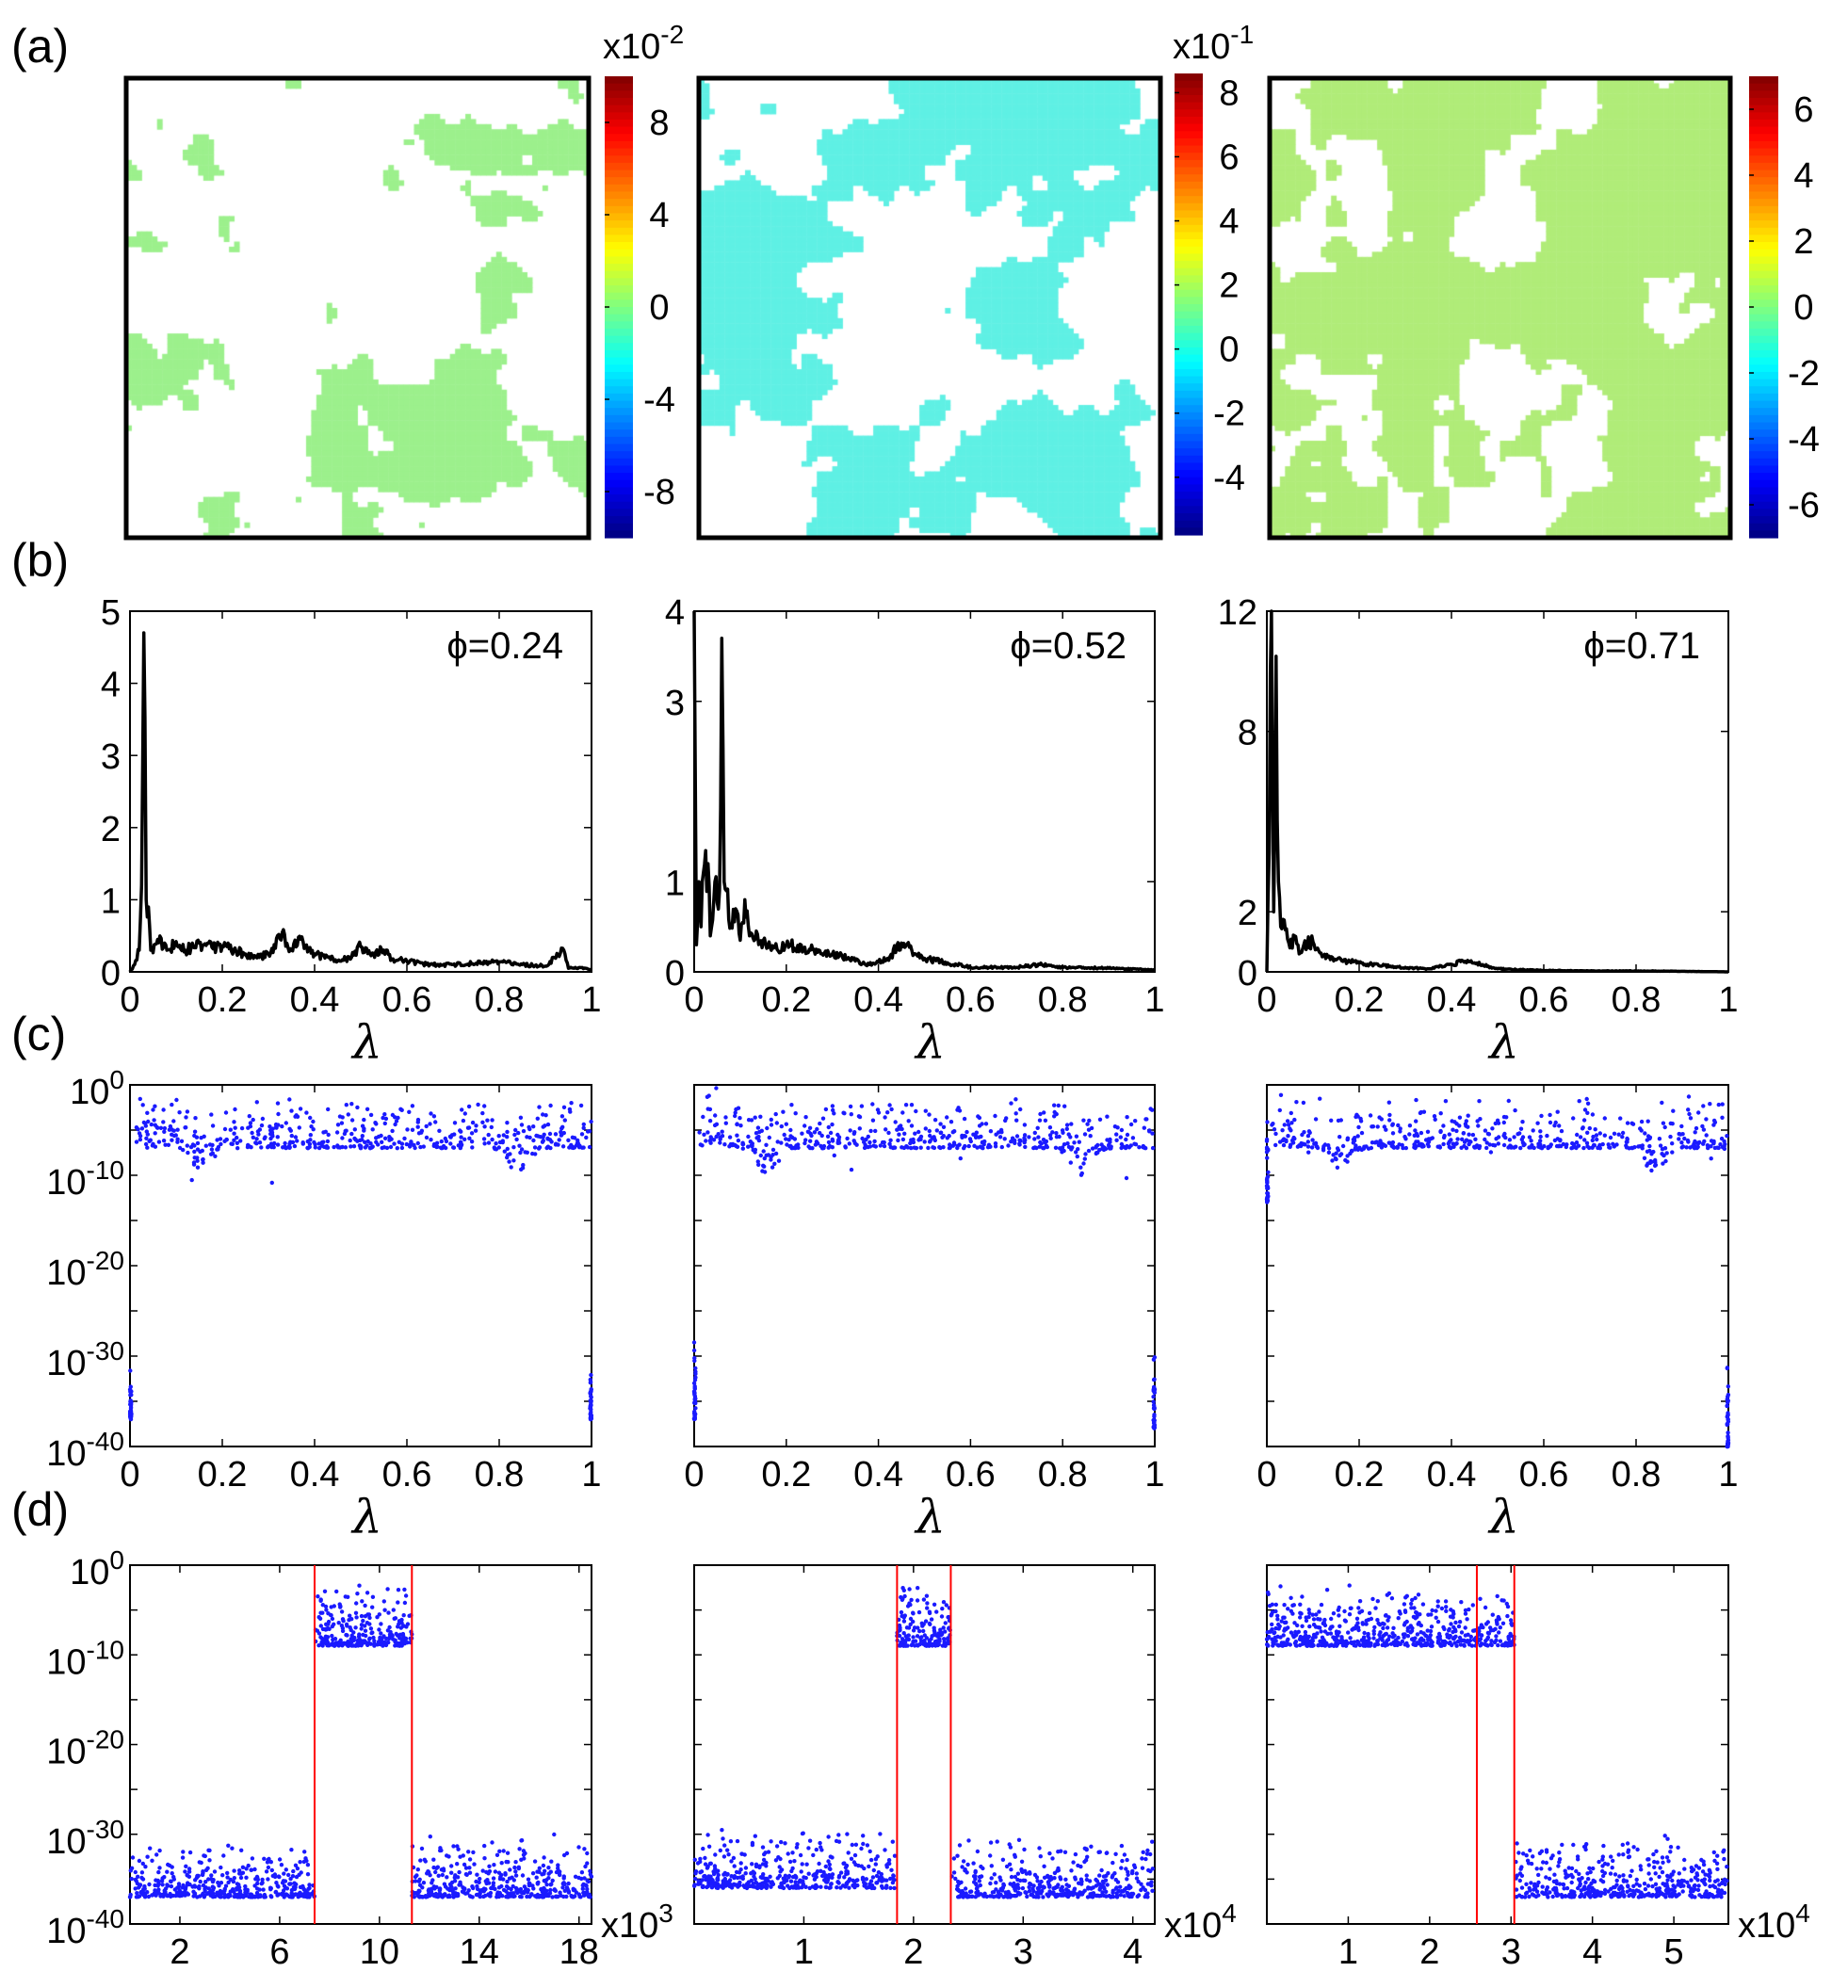 The width and height of the screenshot is (1848, 1988). Describe the element at coordinates (85, 1450) in the screenshot. I see `y-tick-label: 10-40` at that location.